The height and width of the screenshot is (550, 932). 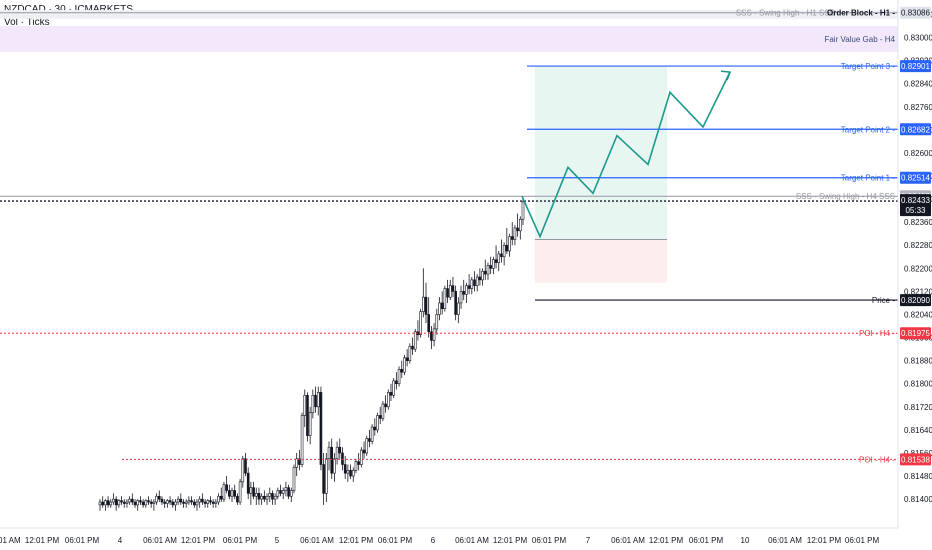 I want to click on y-tick-label: 0.83000, so click(x=918, y=38).